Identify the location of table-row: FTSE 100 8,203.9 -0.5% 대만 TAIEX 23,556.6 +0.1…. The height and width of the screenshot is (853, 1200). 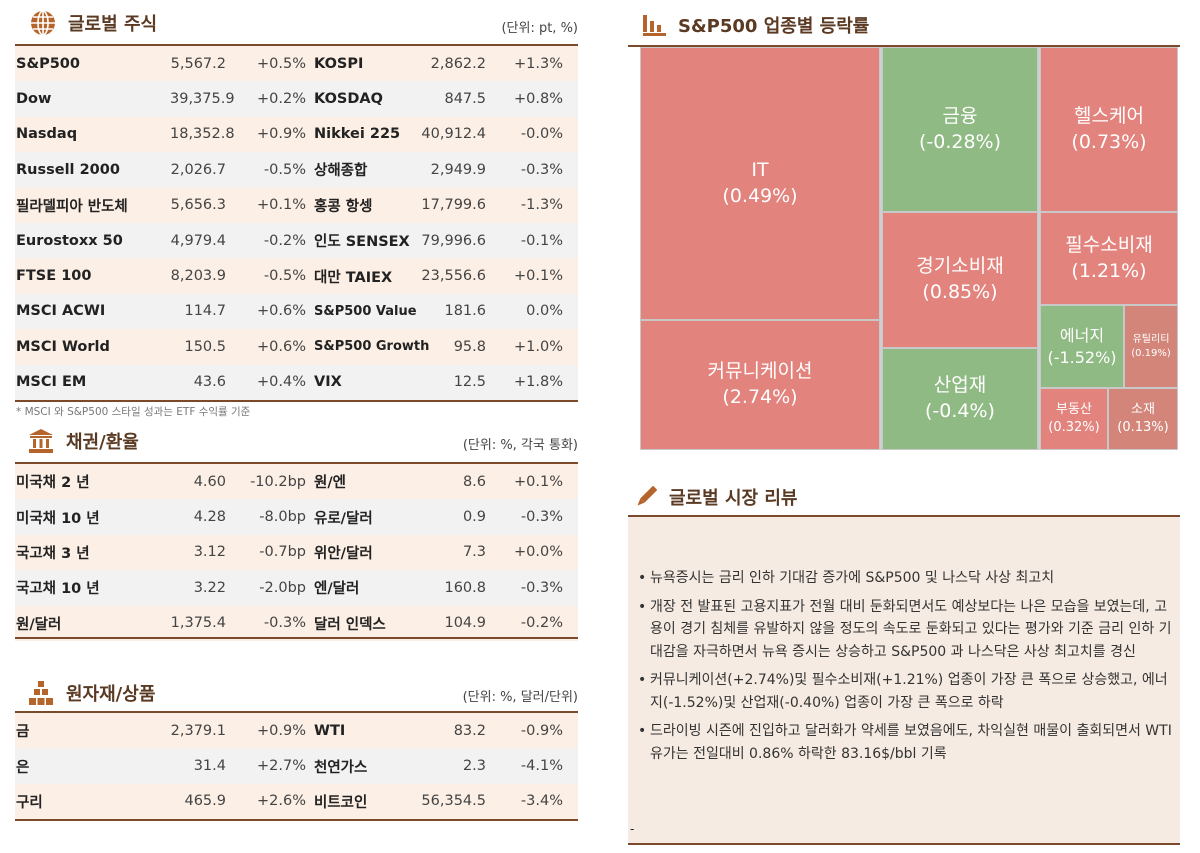
(296, 276).